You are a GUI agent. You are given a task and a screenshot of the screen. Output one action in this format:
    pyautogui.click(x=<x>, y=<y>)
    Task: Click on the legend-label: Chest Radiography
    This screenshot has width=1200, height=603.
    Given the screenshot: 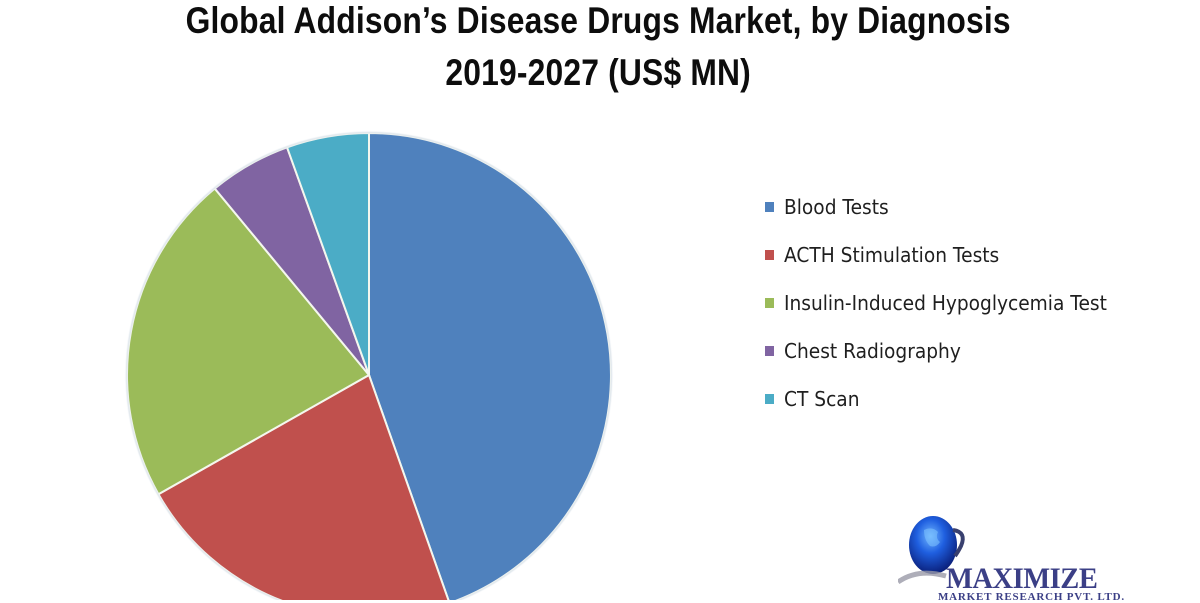 What is the action you would take?
    pyautogui.click(x=872, y=351)
    